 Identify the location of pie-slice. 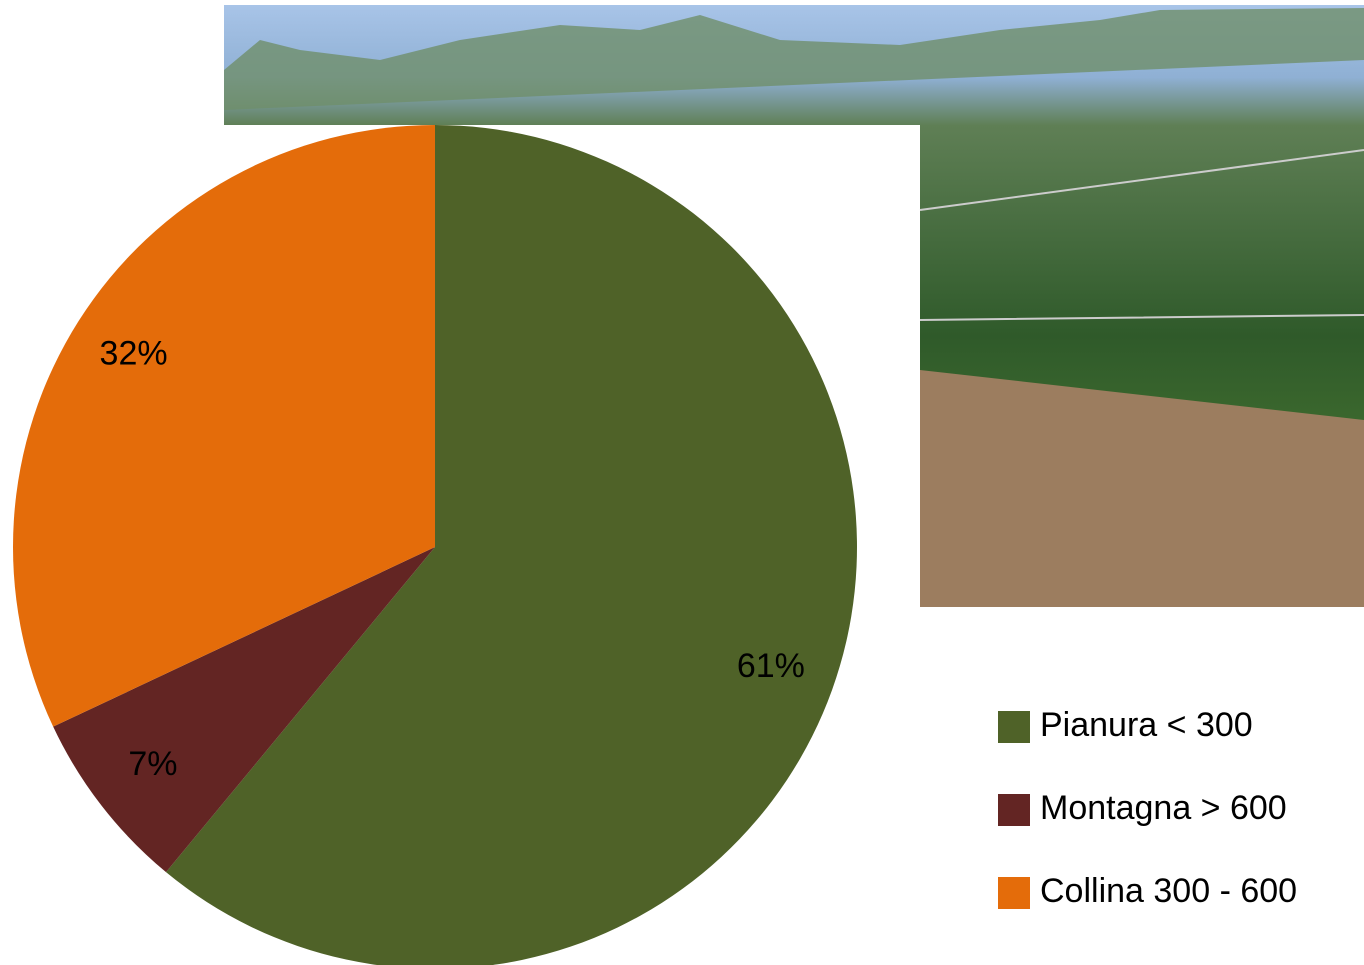
(244, 710).